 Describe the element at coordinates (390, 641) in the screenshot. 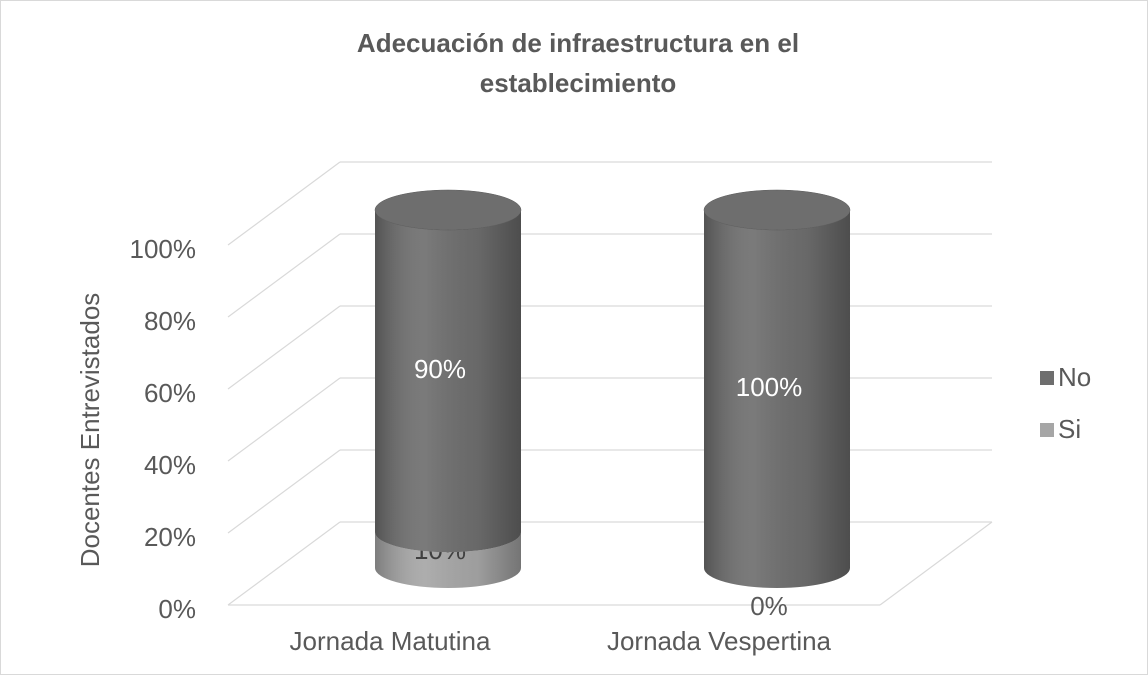

I see `x-tick-label: Jornada Matutina` at that location.